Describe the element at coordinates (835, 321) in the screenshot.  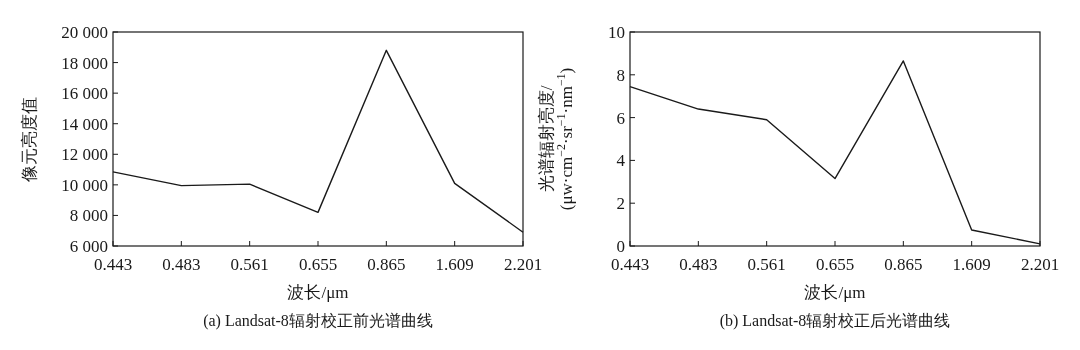
I see `text: (b) Landsat-8辐射校正后光谱曲线` at that location.